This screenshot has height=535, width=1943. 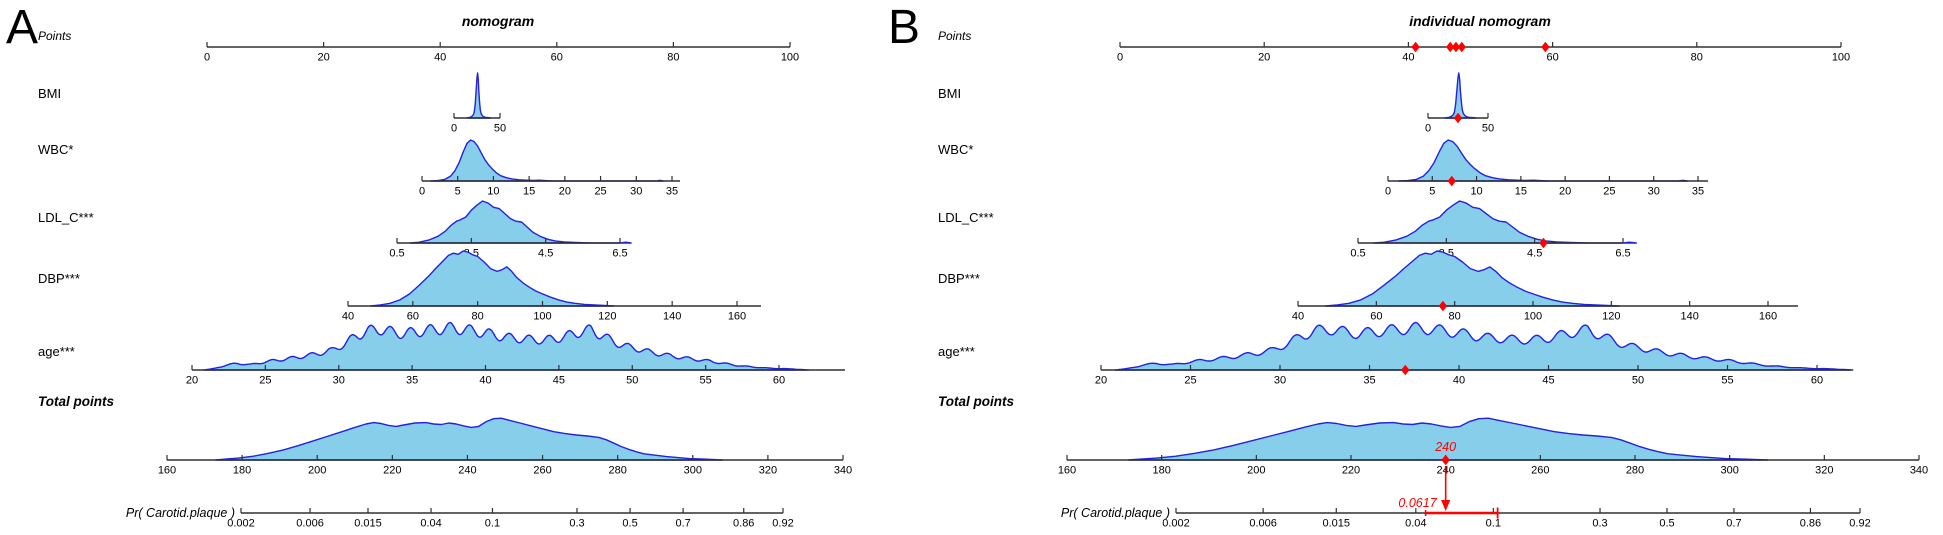 I want to click on tick-label: 0.92, so click(x=1859, y=524).